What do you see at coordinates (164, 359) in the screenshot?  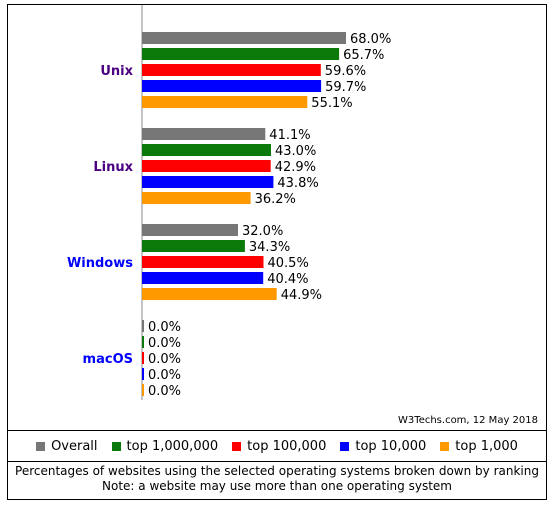 I see `value-label-macos-2: 0.0%` at bounding box center [164, 359].